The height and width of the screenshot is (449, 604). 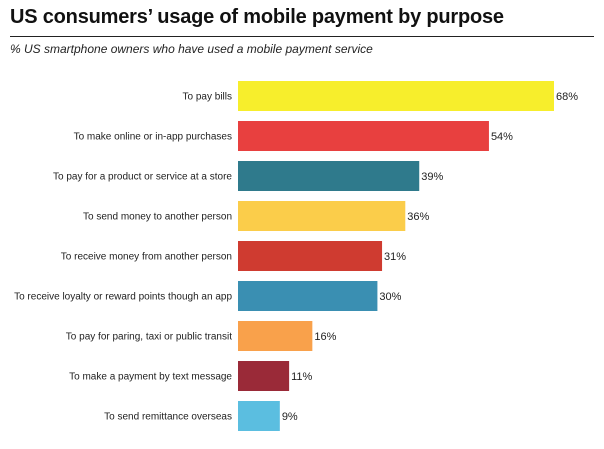 I want to click on value-label-1: 68%, so click(x=567, y=97).